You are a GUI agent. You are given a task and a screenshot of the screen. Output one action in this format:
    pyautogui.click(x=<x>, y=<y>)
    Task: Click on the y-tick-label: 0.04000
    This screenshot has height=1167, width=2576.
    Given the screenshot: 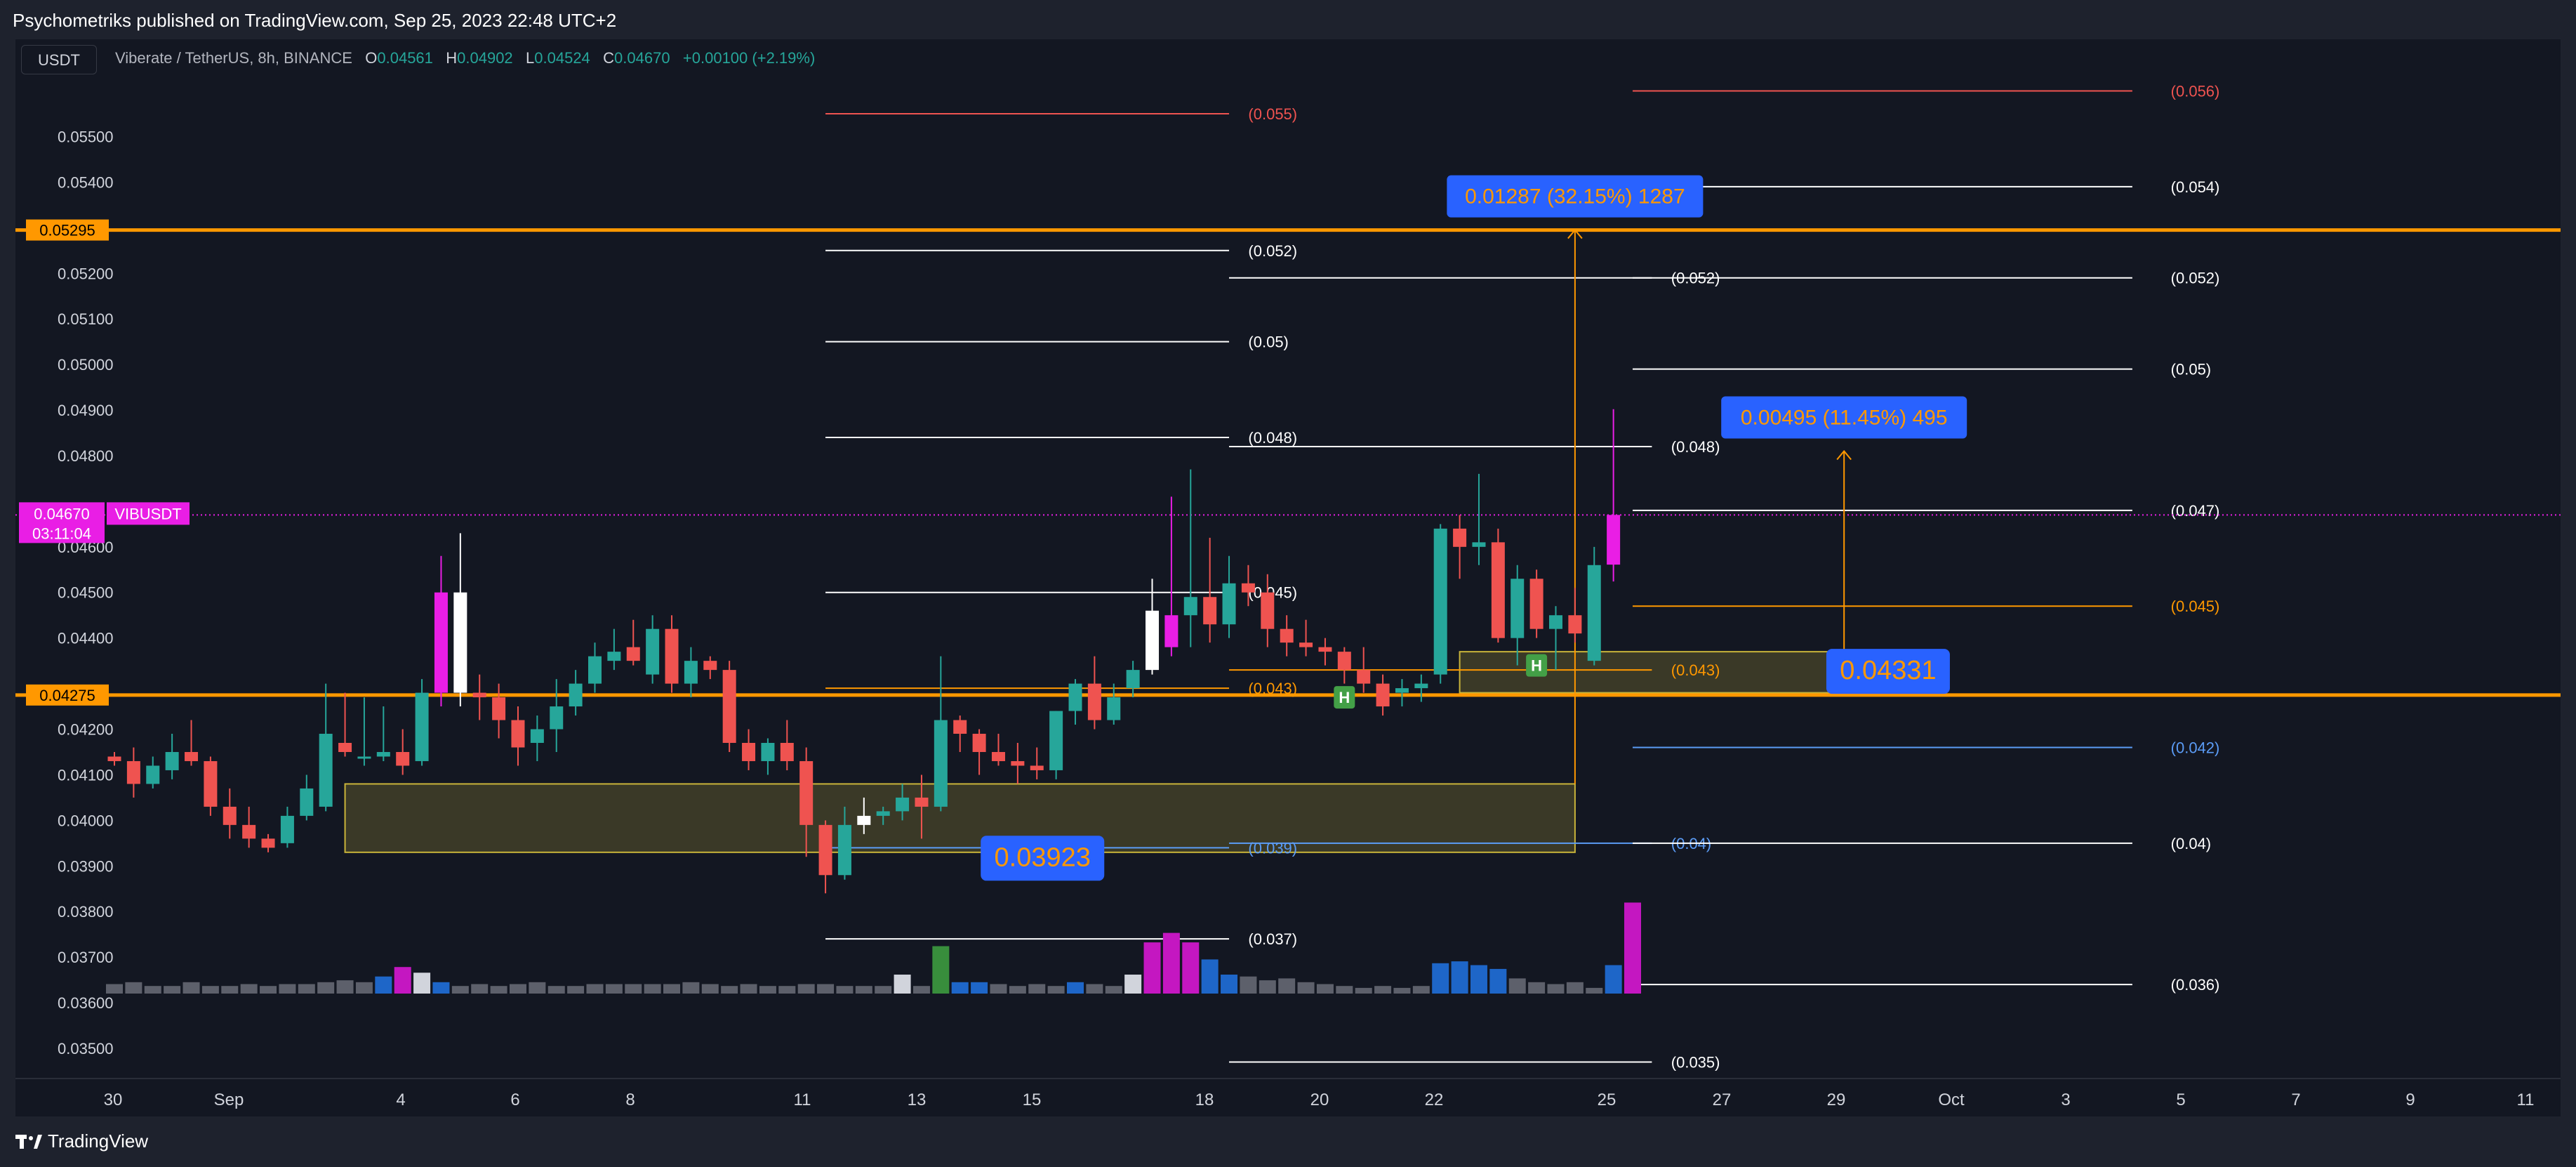 What is the action you would take?
    pyautogui.click(x=86, y=821)
    